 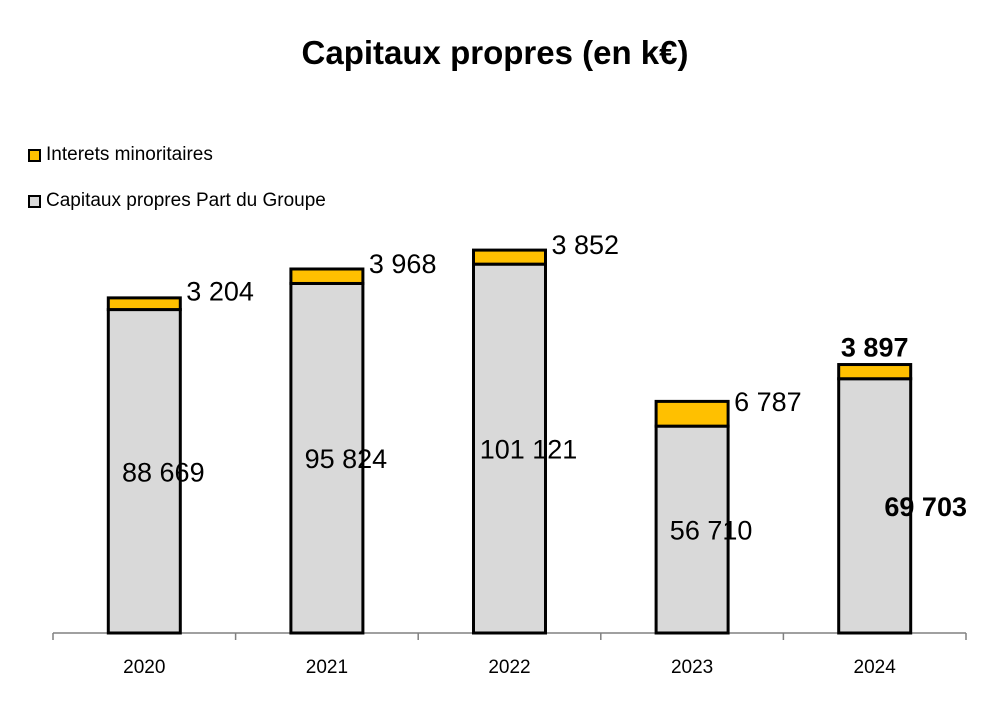 I want to click on data-label-minoritaires: 3 852, so click(x=586, y=245).